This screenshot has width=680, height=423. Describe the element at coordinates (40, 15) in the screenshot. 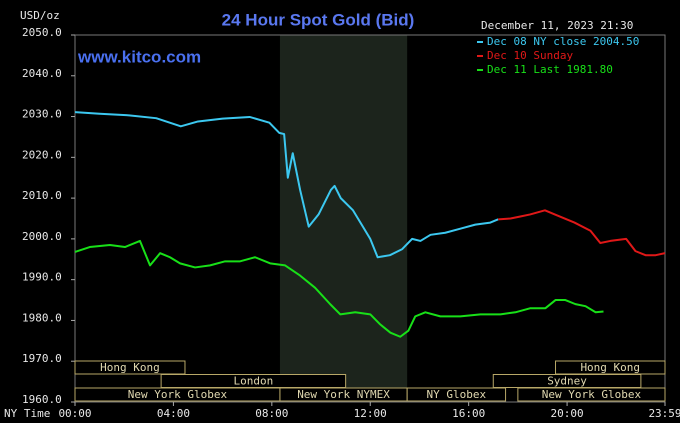

I see `y-axis-label: USD/oz` at that location.